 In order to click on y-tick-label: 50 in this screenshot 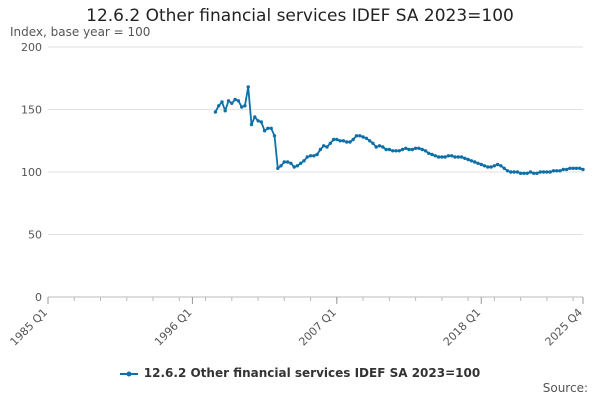, I will do `click(35, 235)`.